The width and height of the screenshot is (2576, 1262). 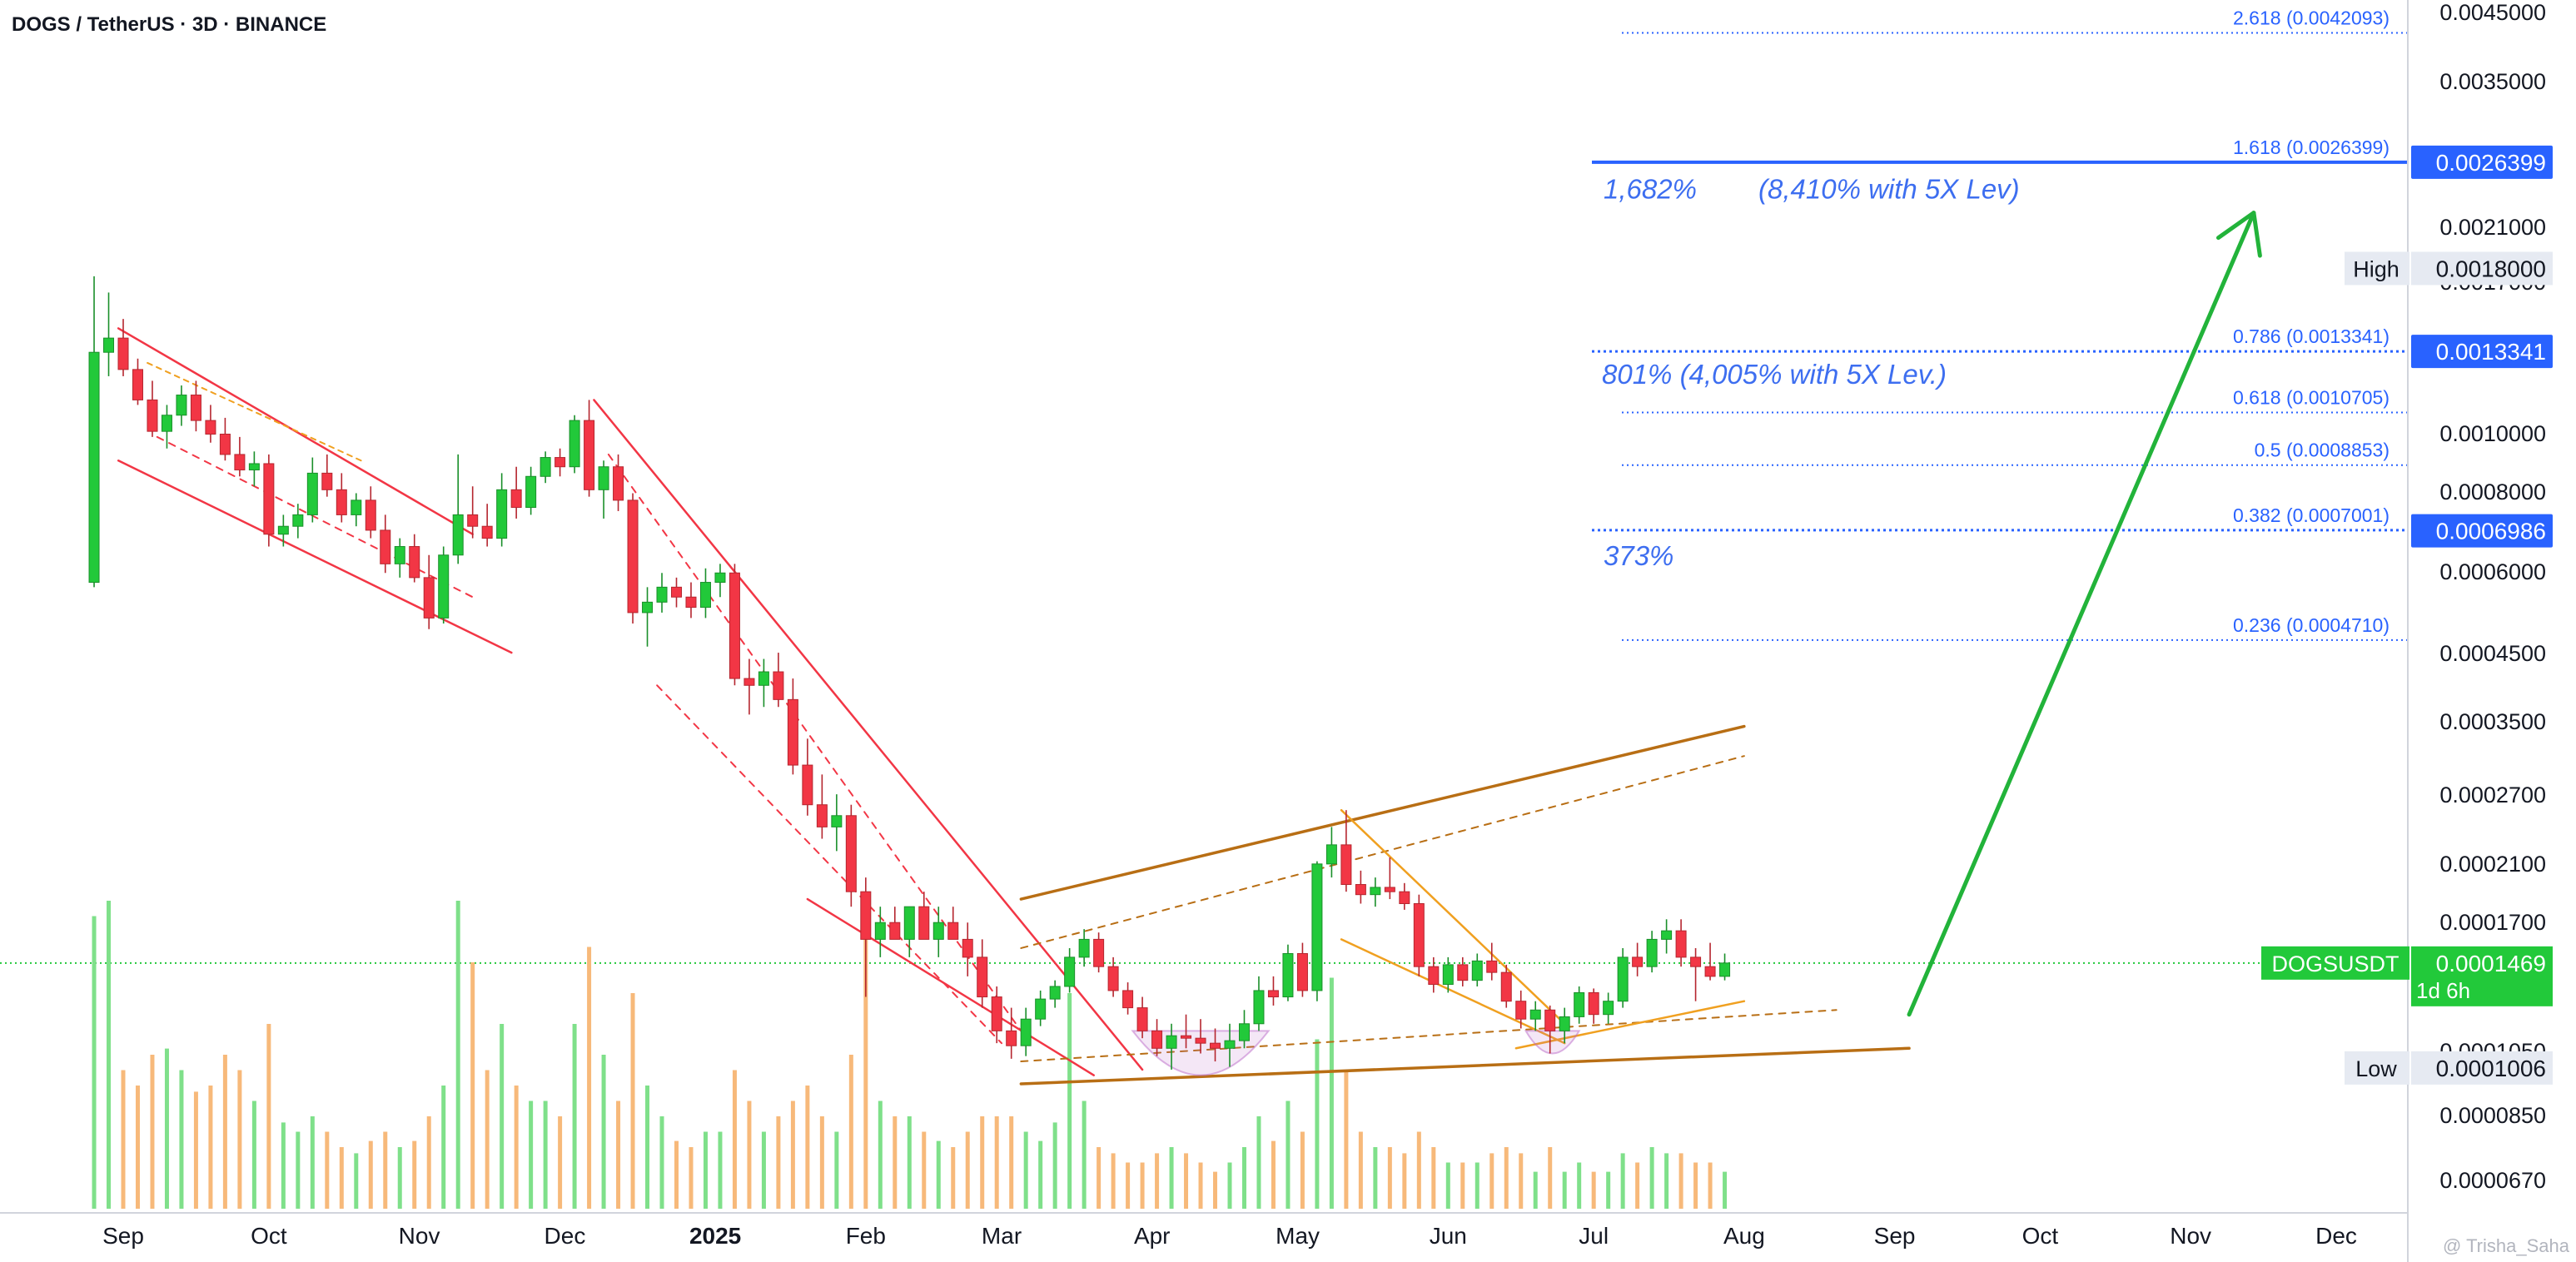 I want to click on projection-arrow-head, so click(x=2238, y=235).